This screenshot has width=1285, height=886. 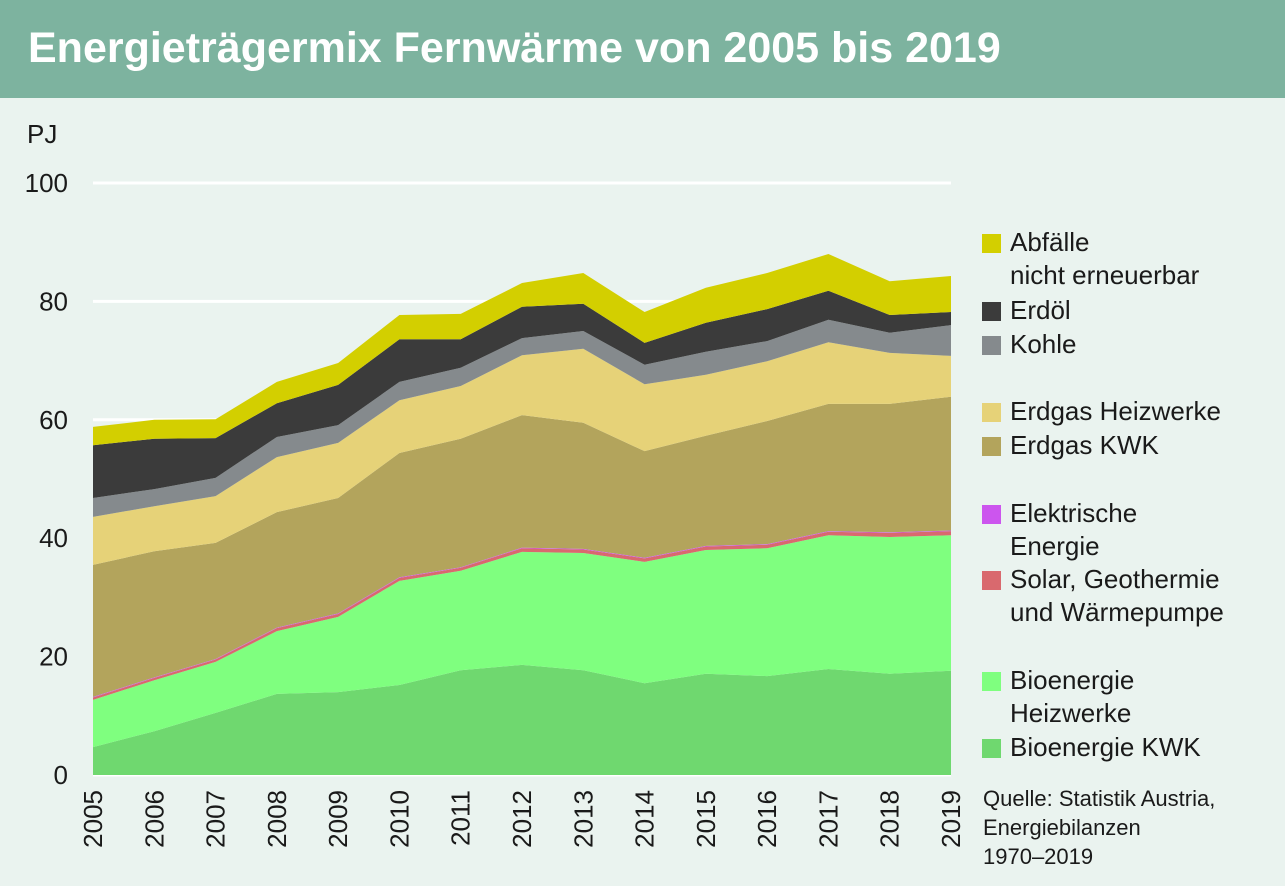 I want to click on x-tick-label: 2018, so click(x=890, y=819).